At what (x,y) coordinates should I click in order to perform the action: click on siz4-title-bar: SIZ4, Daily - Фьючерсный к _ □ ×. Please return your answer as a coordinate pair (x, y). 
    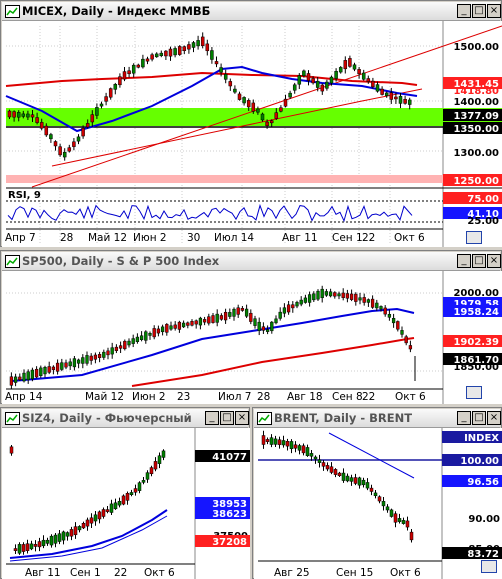
    Looking at the image, I should click on (125, 418).